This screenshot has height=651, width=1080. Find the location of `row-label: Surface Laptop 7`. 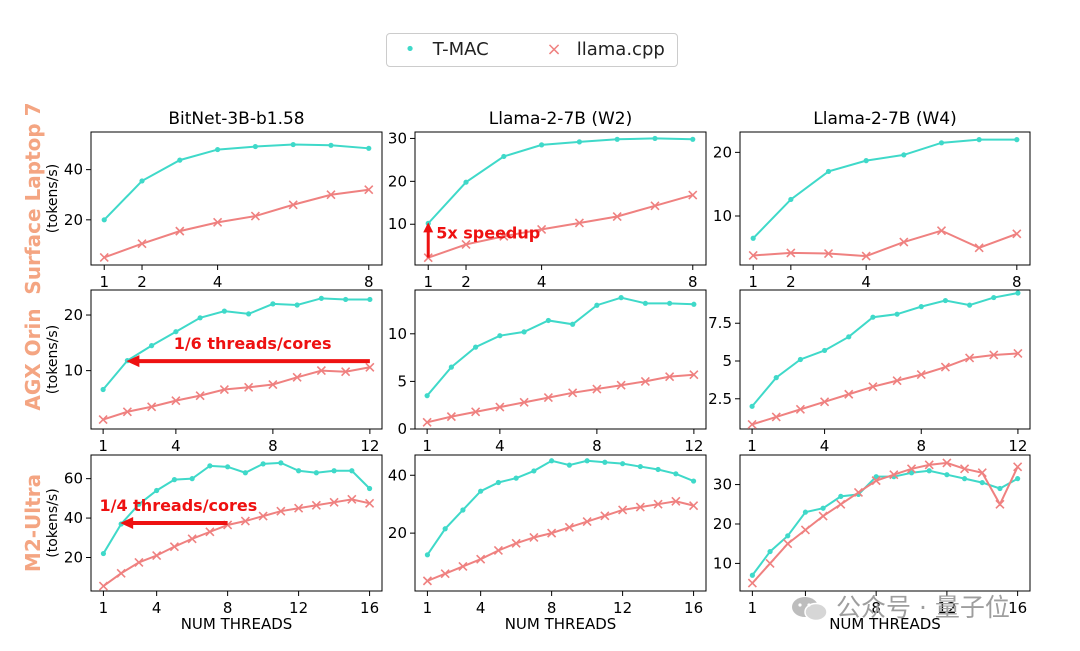

row-label: Surface Laptop 7 is located at coordinates (33, 198).